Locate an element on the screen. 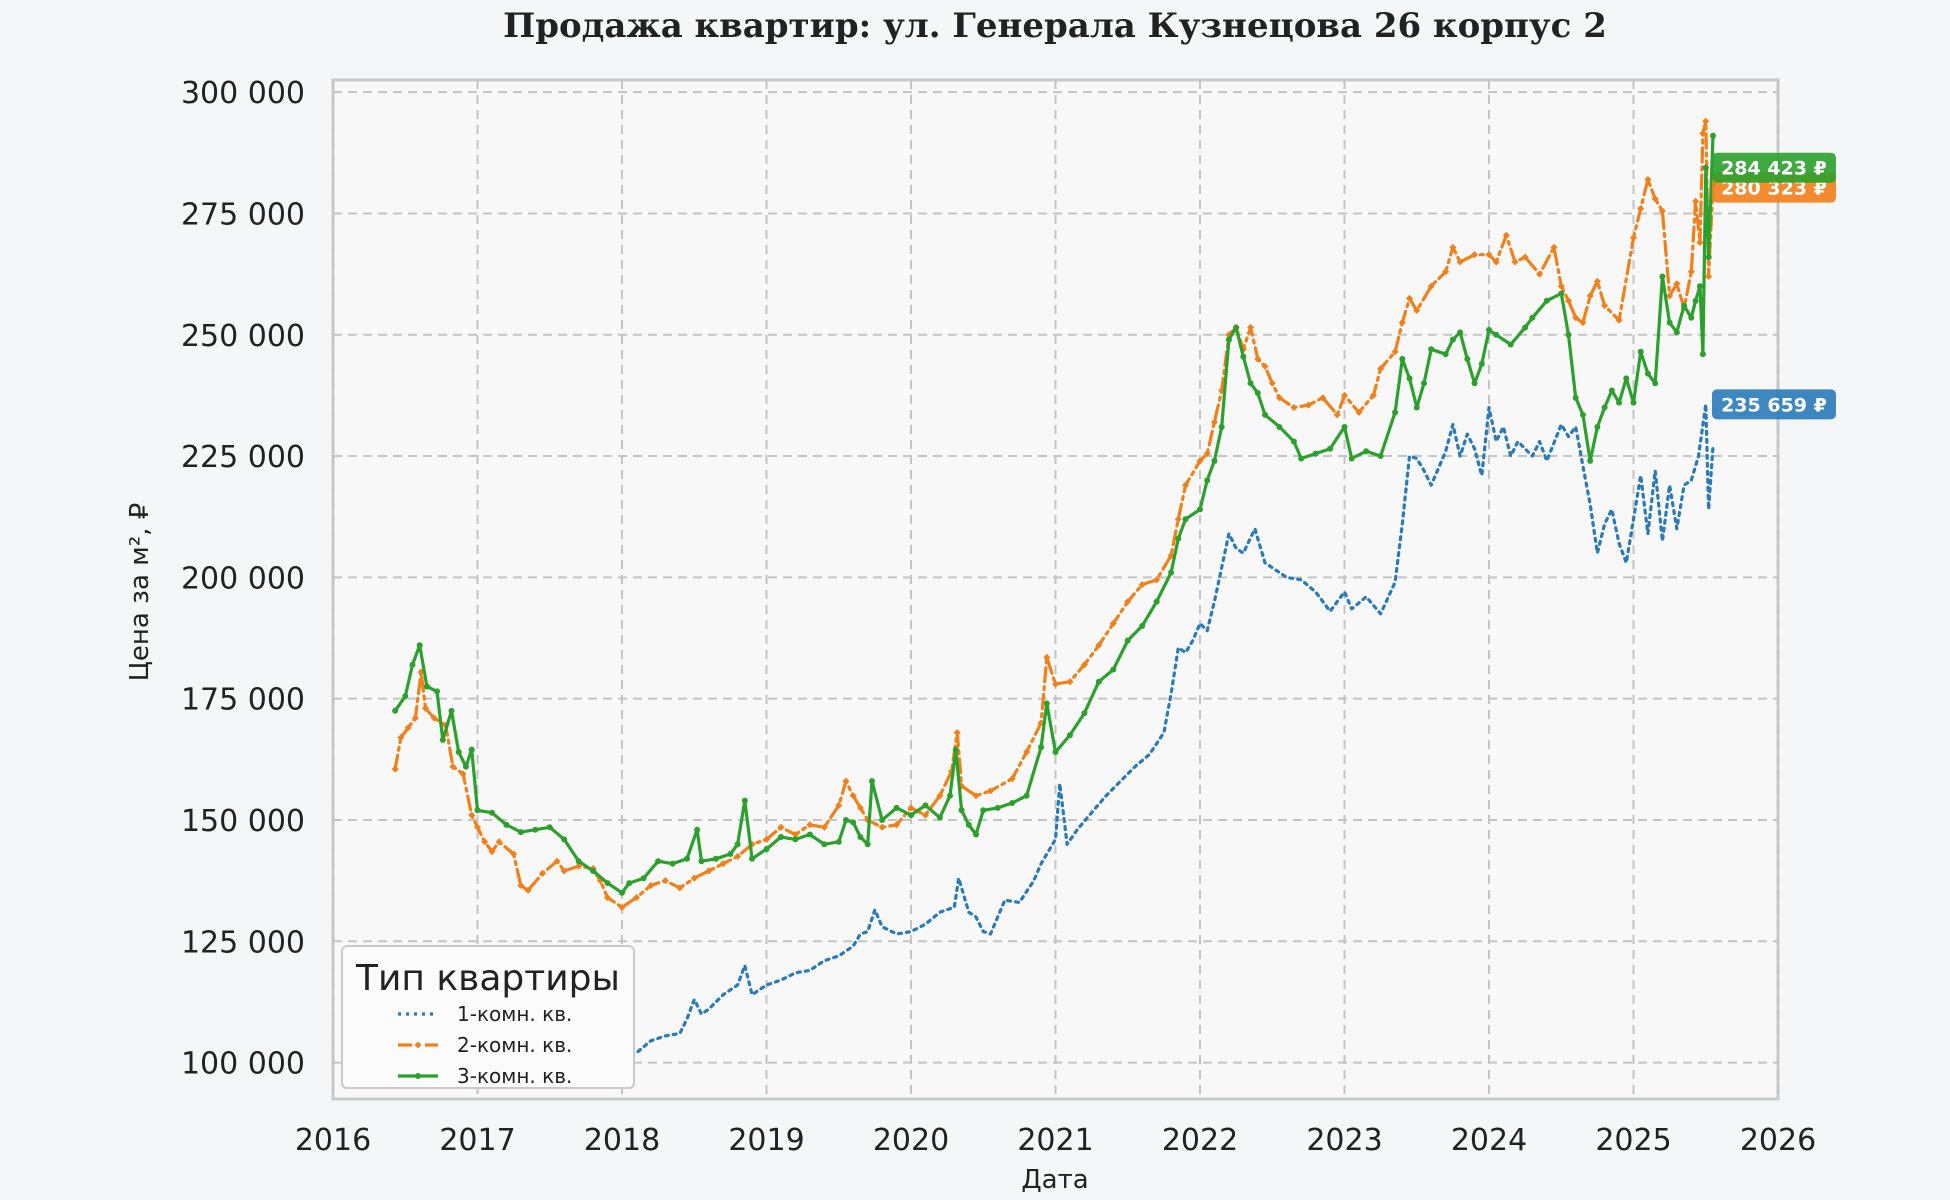 This screenshot has width=1950, height=1200. legend-box is located at coordinates (488, 1017).